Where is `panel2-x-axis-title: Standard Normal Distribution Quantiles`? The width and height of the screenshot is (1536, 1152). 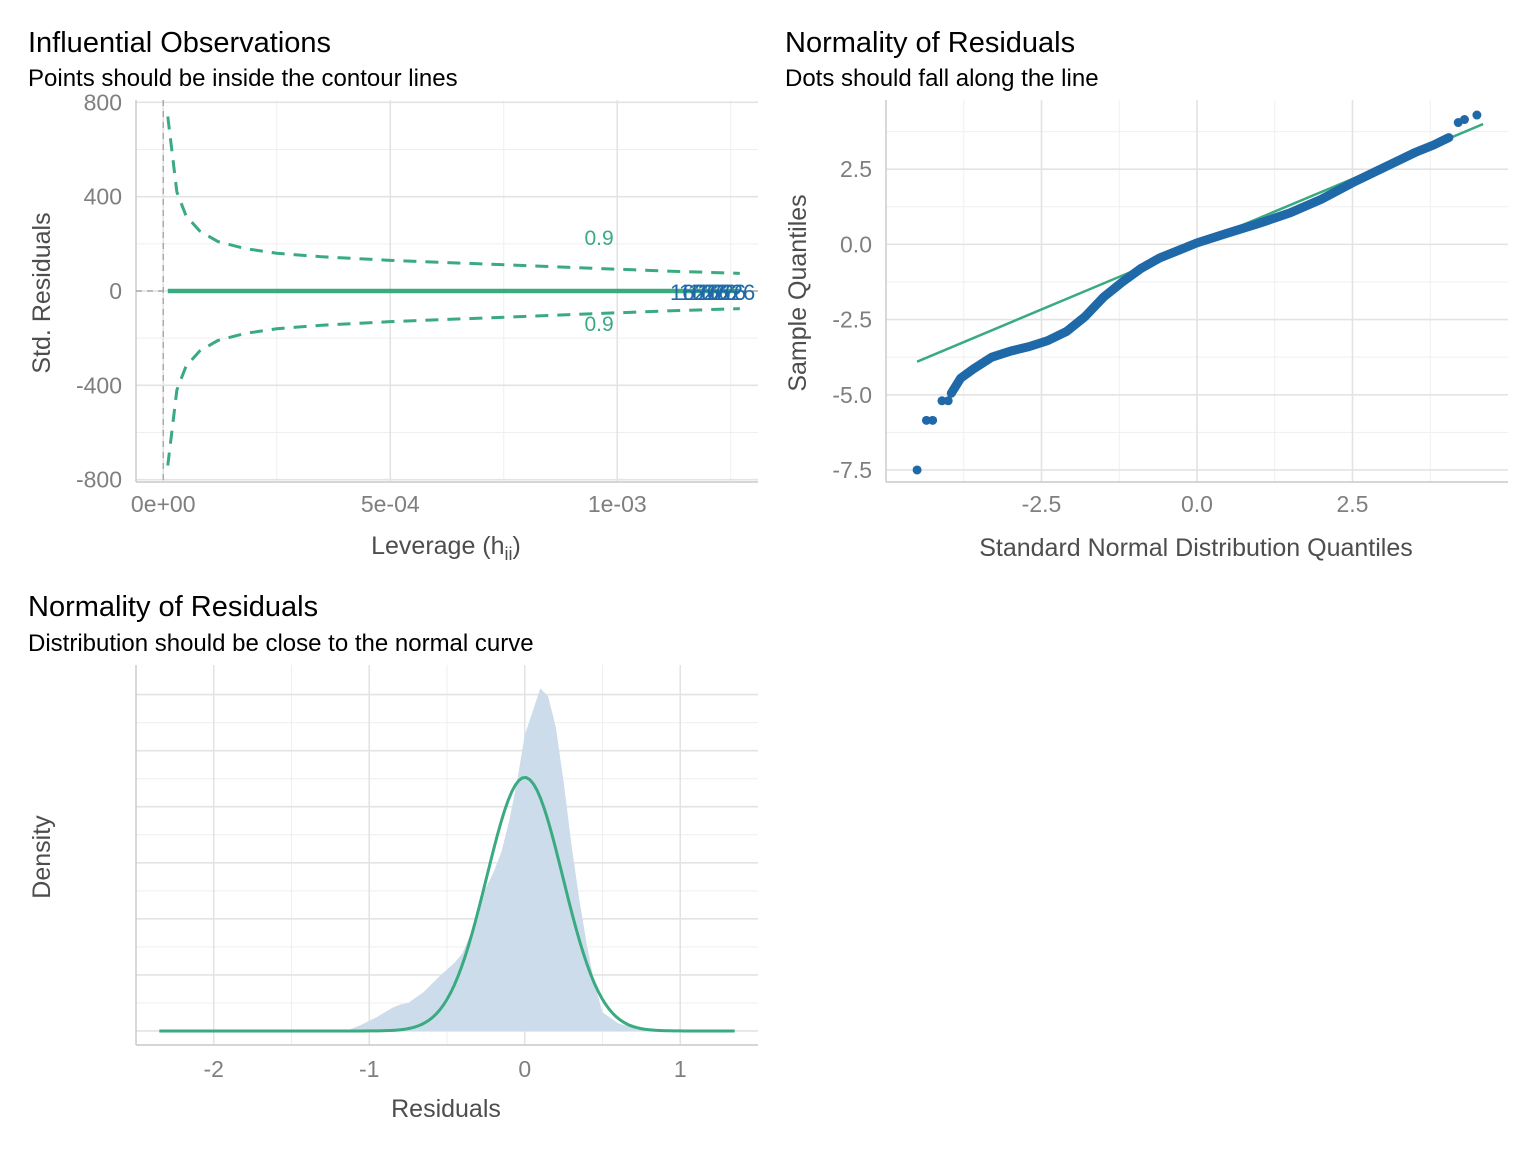
panel2-x-axis-title: Standard Normal Distribution Quantiles is located at coordinates (1196, 548).